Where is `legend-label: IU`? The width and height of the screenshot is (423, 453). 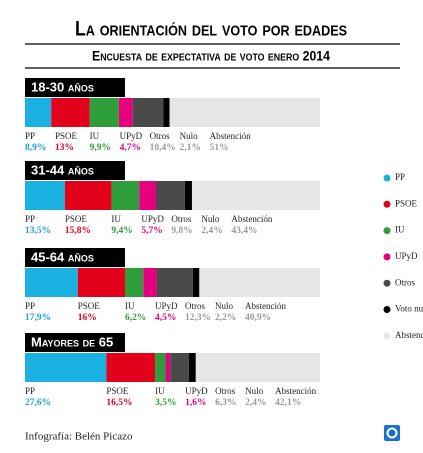 legend-label: IU is located at coordinates (400, 230).